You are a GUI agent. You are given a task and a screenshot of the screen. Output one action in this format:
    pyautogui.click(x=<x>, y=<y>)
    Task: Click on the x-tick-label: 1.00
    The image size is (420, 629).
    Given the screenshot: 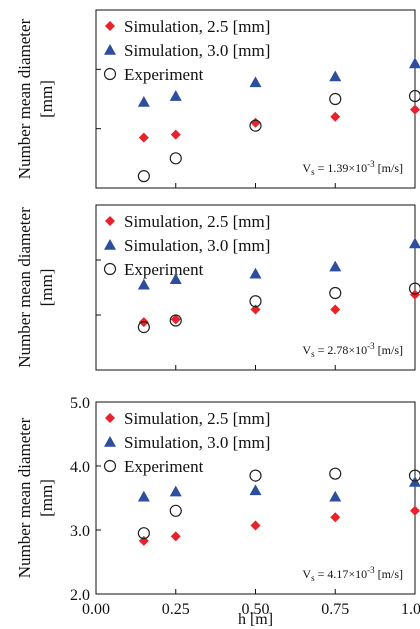 What is the action you would take?
    pyautogui.click(x=410, y=609)
    